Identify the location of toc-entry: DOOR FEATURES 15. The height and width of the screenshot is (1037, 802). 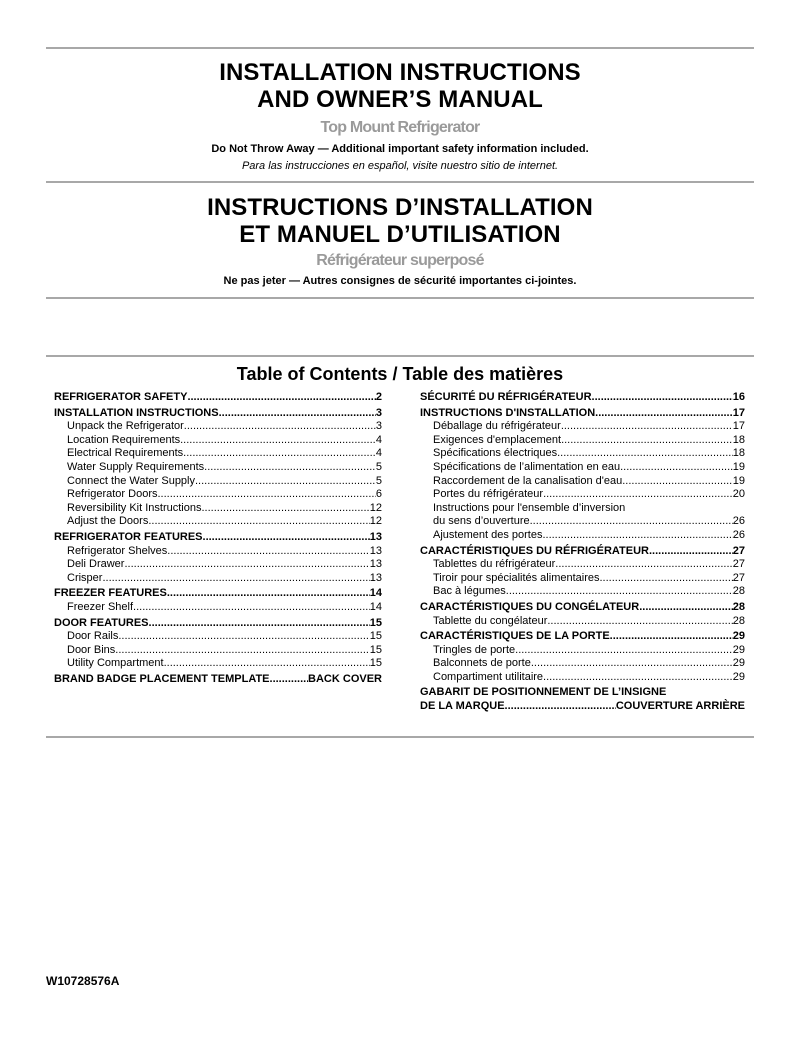
(218, 624).